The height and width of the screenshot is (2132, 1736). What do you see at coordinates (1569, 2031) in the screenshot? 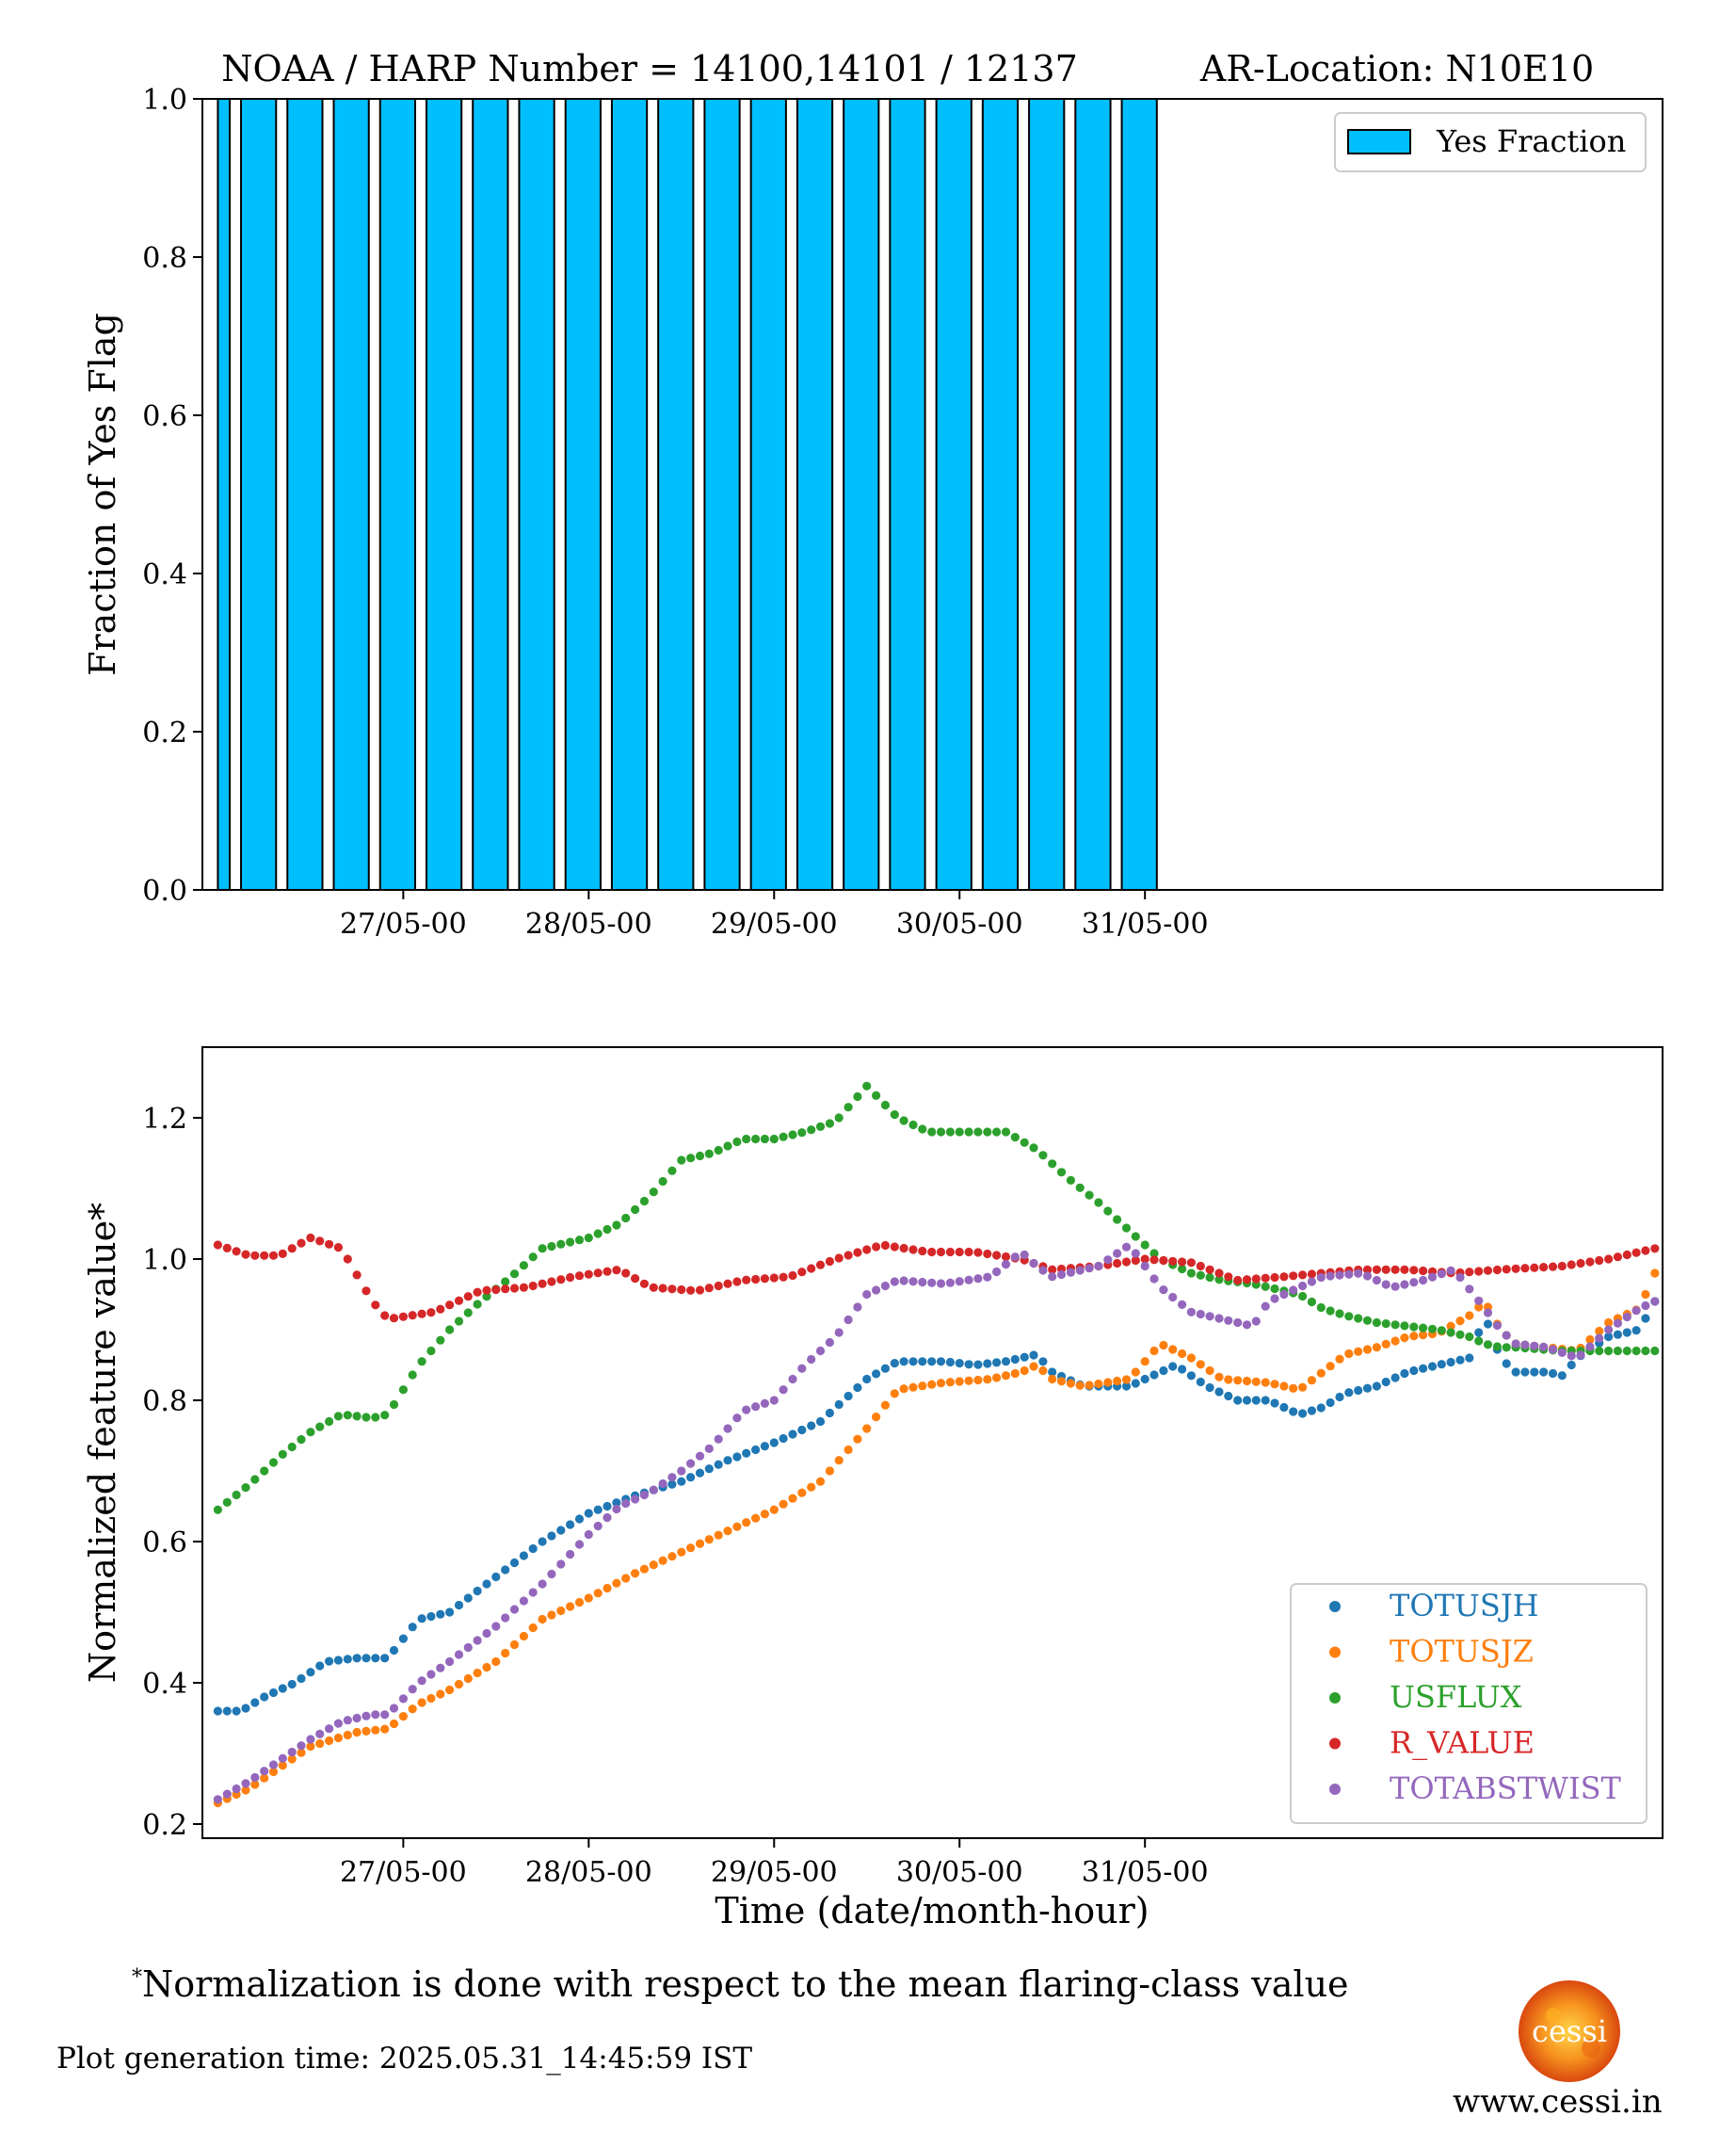
I see `cessi-logo: cessi` at bounding box center [1569, 2031].